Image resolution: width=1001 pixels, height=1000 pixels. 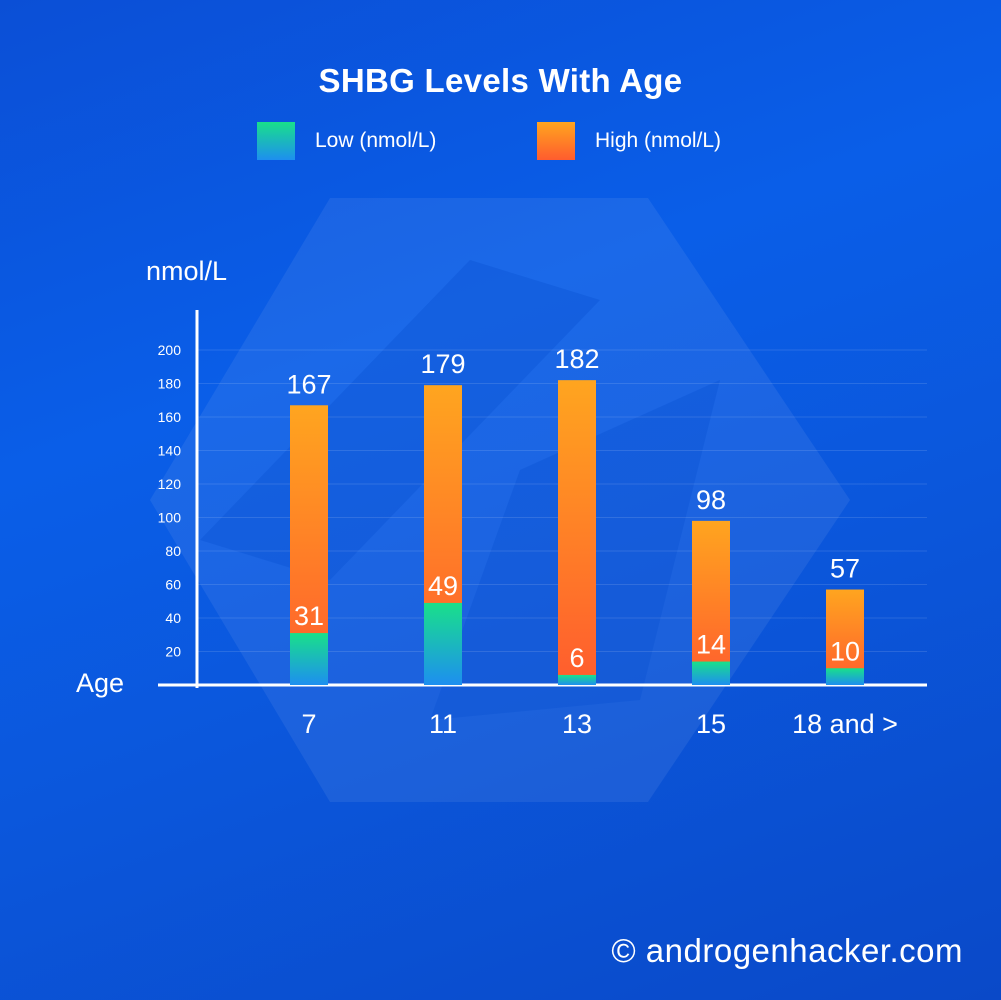 What do you see at coordinates (576, 359) in the screenshot?
I see `data-label-high: 182` at bounding box center [576, 359].